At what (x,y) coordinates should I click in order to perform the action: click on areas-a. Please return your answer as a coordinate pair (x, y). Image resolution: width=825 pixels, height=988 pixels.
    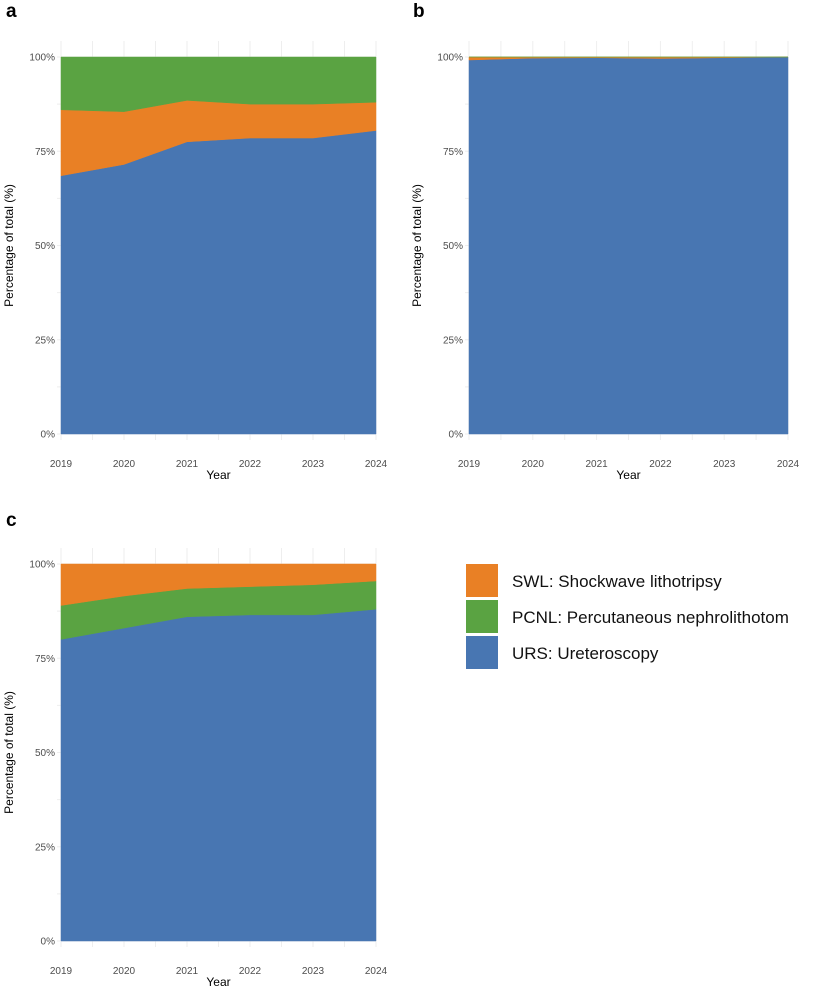
    Looking at the image, I should click on (218, 245).